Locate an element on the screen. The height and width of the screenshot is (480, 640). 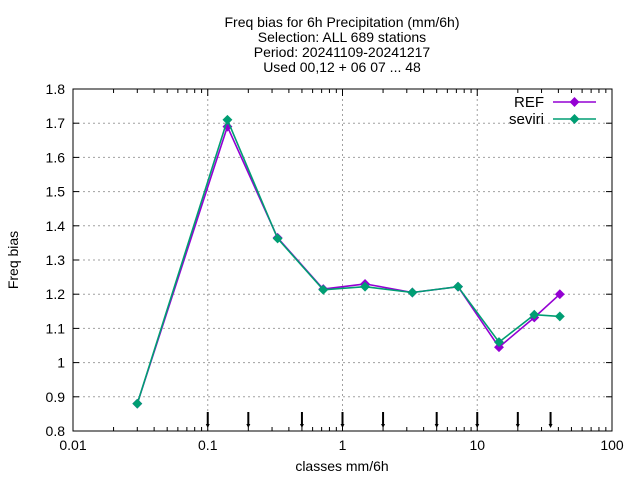
x-axis-label: classes mm/6h is located at coordinates (341, 466).